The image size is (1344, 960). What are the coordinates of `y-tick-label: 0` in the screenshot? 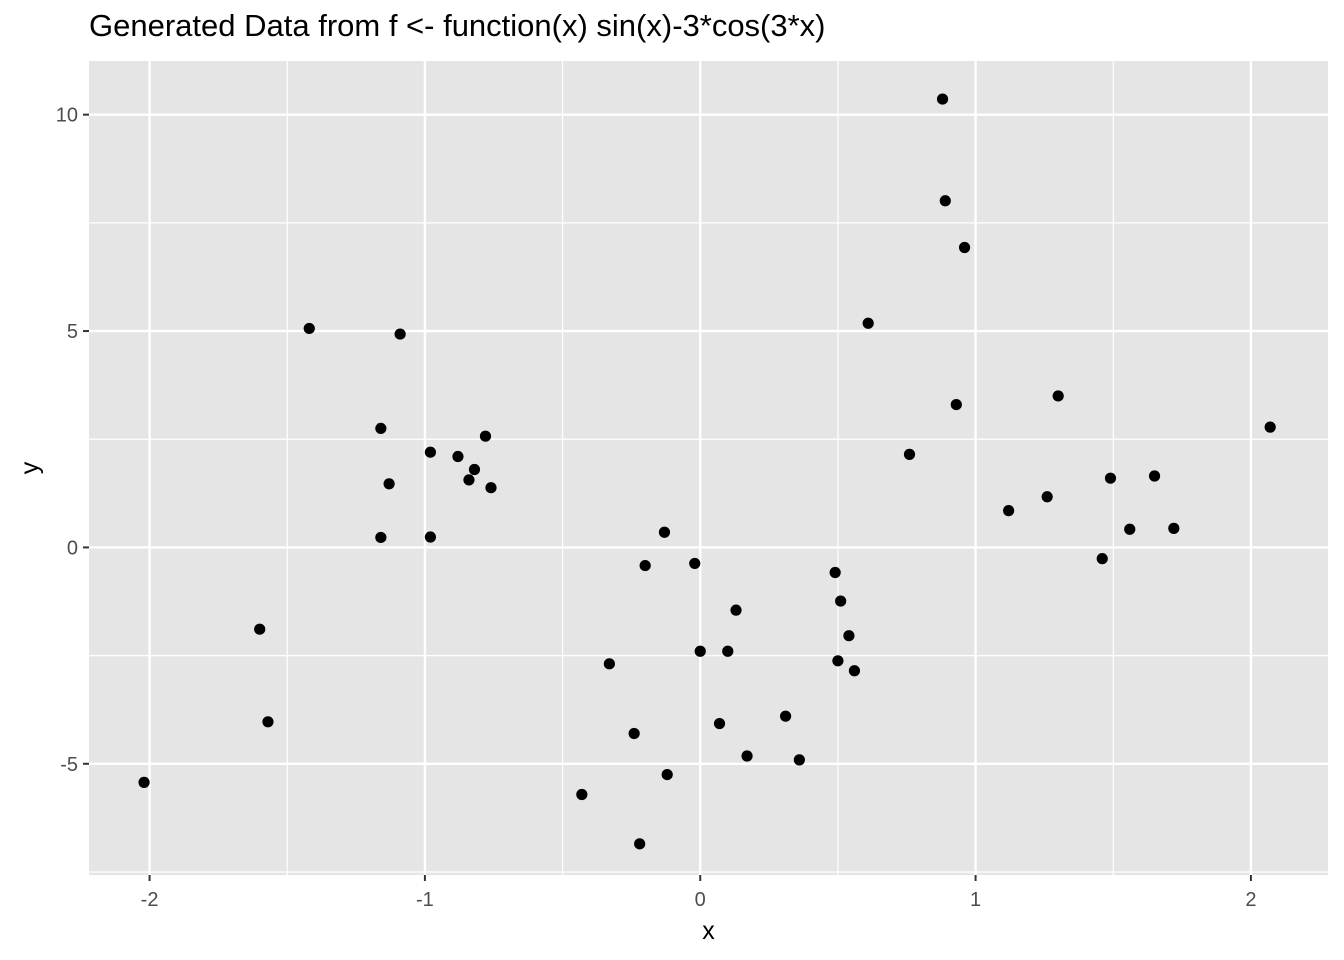 It's located at (72, 548).